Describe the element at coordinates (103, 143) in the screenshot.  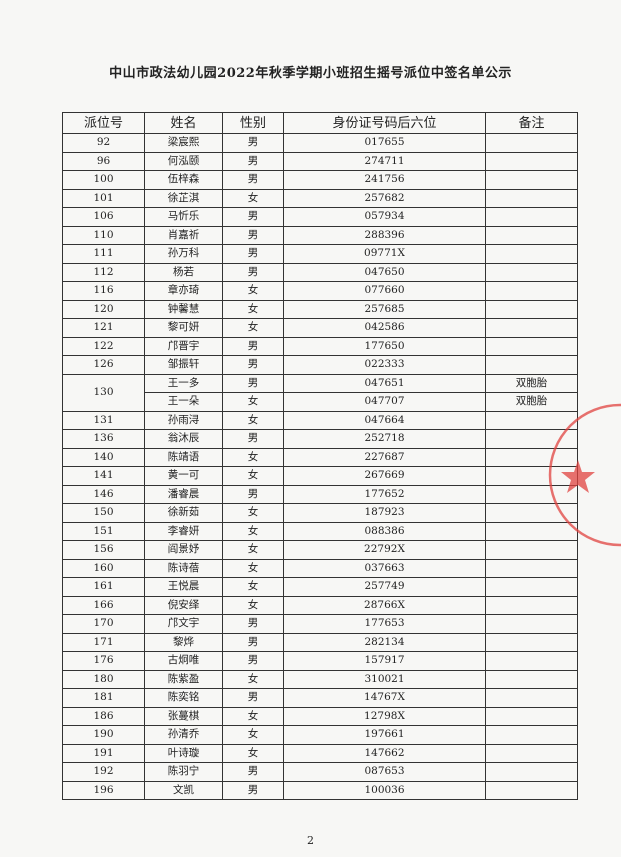
I see `number-cell: 92` at that location.